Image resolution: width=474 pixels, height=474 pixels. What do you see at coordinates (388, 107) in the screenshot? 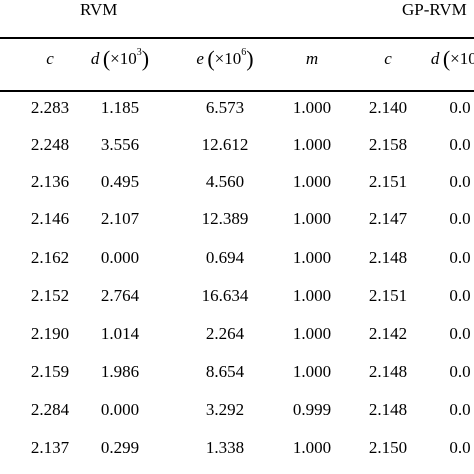
I see `table-cell: 2.140` at bounding box center [388, 107].